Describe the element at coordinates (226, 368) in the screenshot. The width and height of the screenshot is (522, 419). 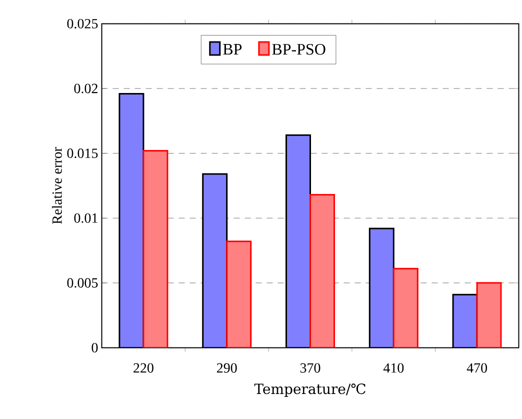
I see `x-tick-label: 290` at that location.